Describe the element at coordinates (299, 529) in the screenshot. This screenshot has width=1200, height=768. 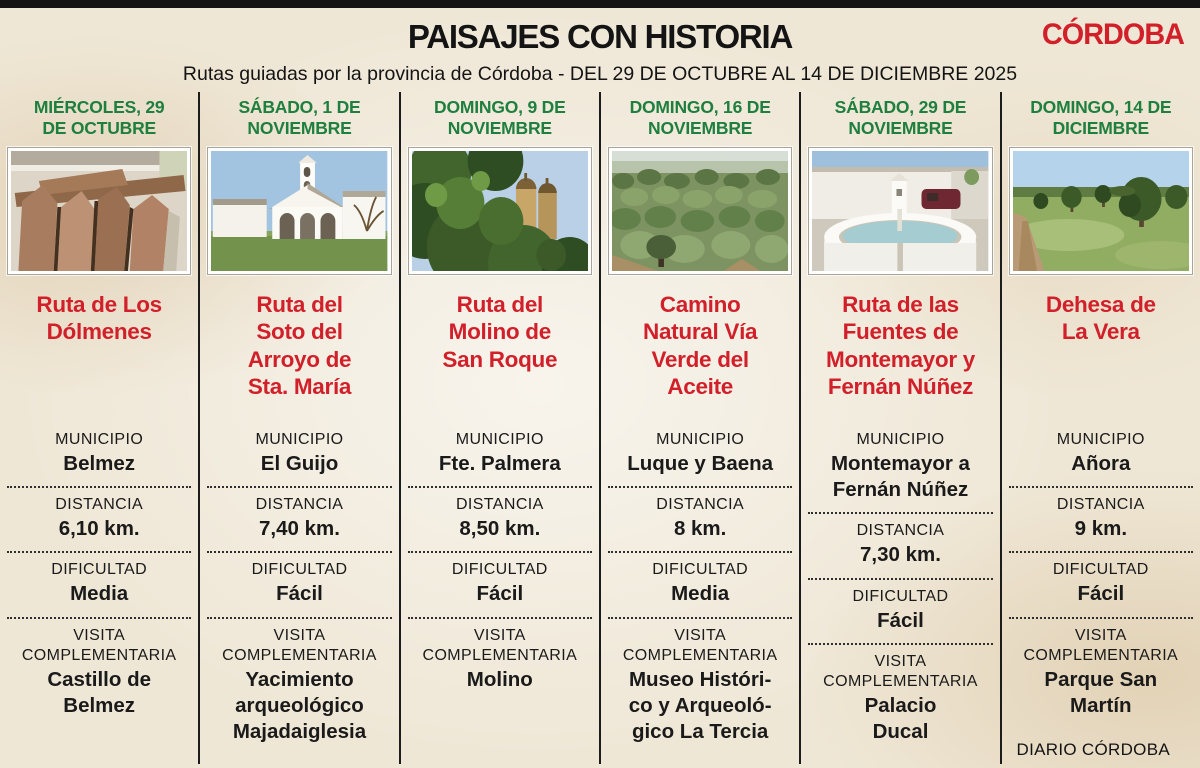
I see `distancia-value: 7,40 km.` at that location.